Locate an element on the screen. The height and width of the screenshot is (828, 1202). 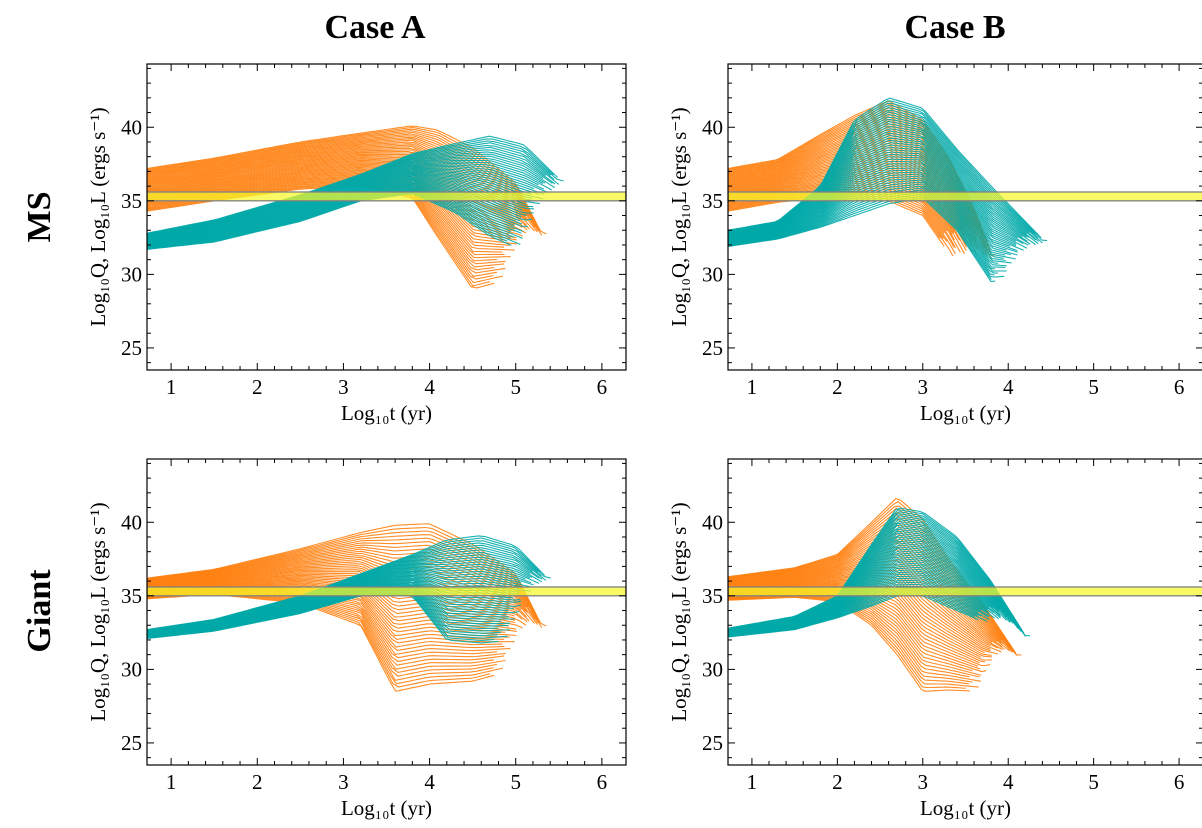
row-title-giant: Giant is located at coordinates (39, 611).